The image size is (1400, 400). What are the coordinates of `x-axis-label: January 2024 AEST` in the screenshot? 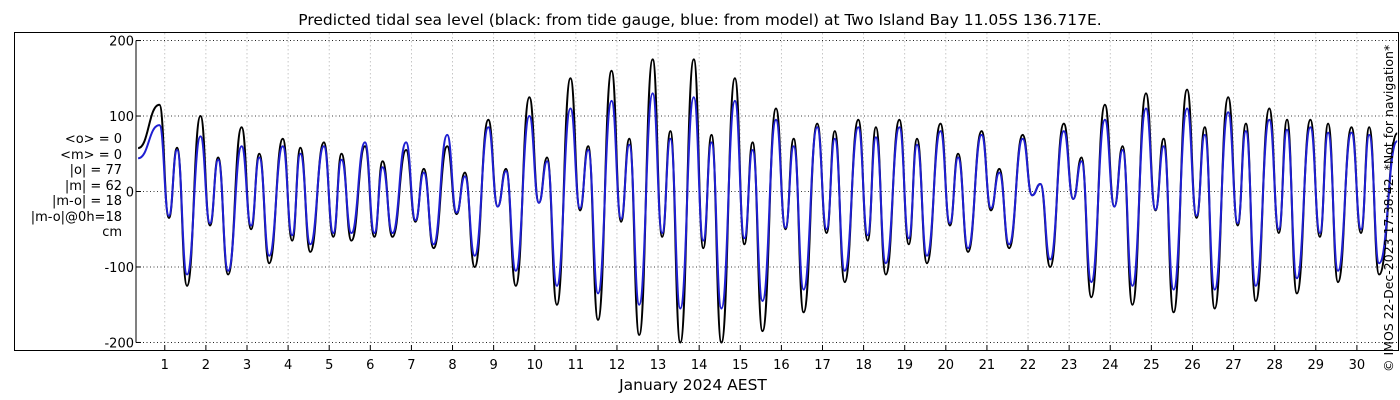 It's located at (692, 385).